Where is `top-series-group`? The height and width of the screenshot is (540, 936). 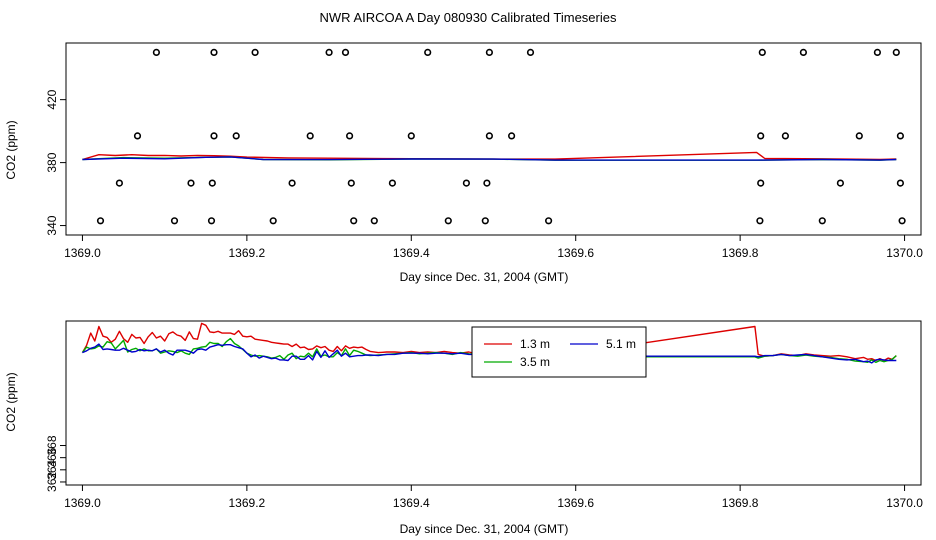 top-series-group is located at coordinates (489, 156).